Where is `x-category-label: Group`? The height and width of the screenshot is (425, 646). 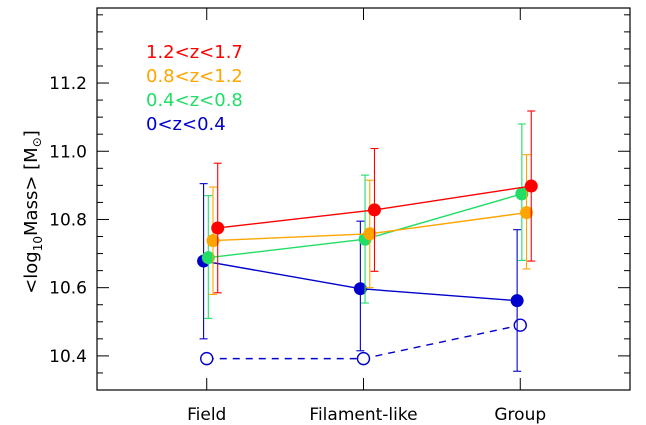 x-category-label: Group is located at coordinates (520, 415).